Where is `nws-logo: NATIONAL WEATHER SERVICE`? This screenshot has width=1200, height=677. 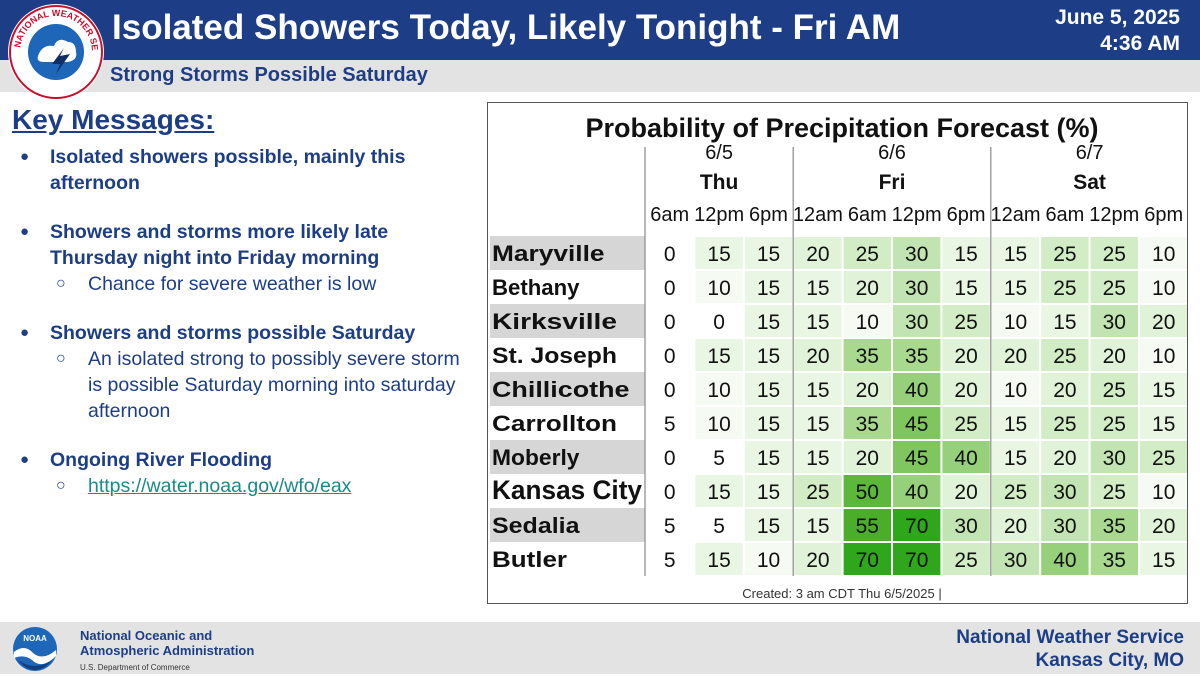
nws-logo: NATIONAL WEATHER SERVICE is located at coordinates (56, 52).